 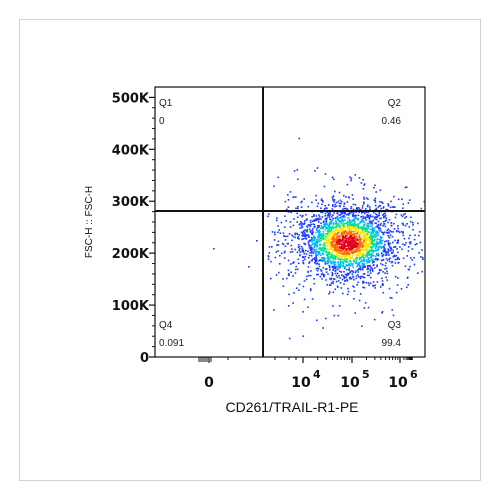 I want to click on x-tick-exponent: 6, so click(x=414, y=374).